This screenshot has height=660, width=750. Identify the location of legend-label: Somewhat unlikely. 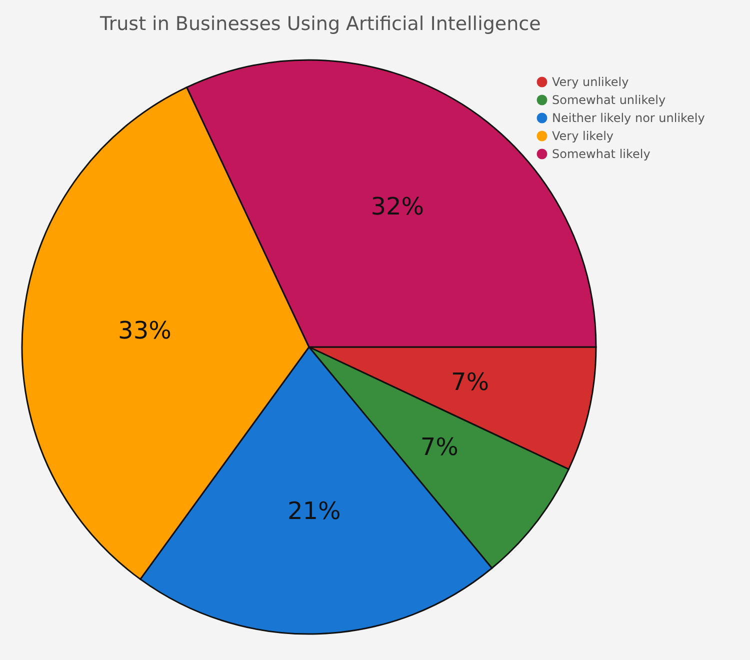
(609, 100).